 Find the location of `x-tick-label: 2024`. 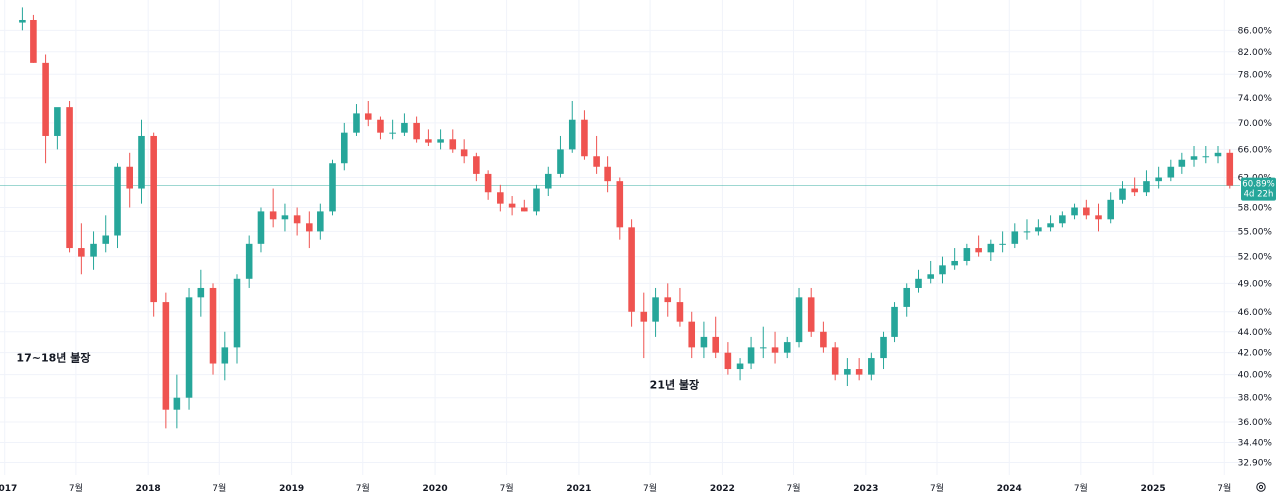

x-tick-label: 2024 is located at coordinates (1009, 489).